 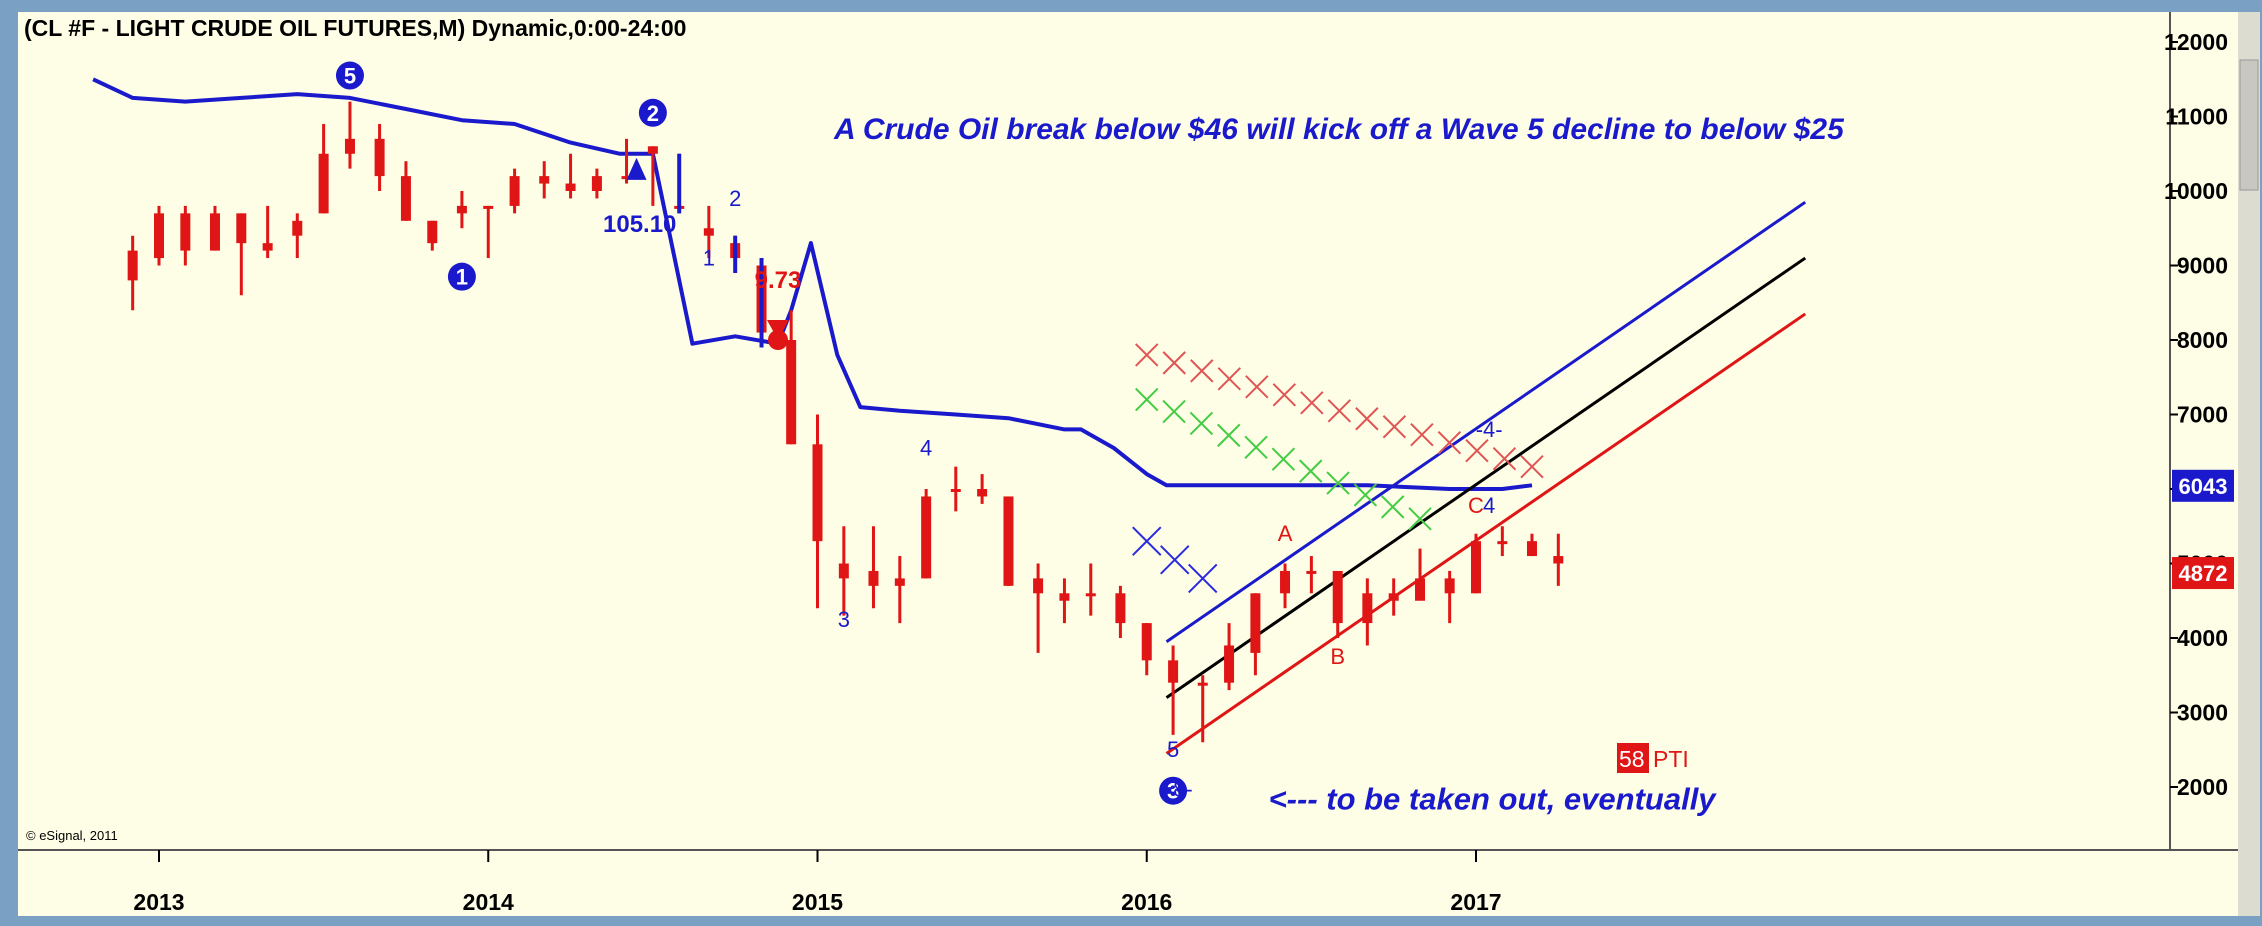 What do you see at coordinates (1173, 749) in the screenshot?
I see `wave-label: 5` at bounding box center [1173, 749].